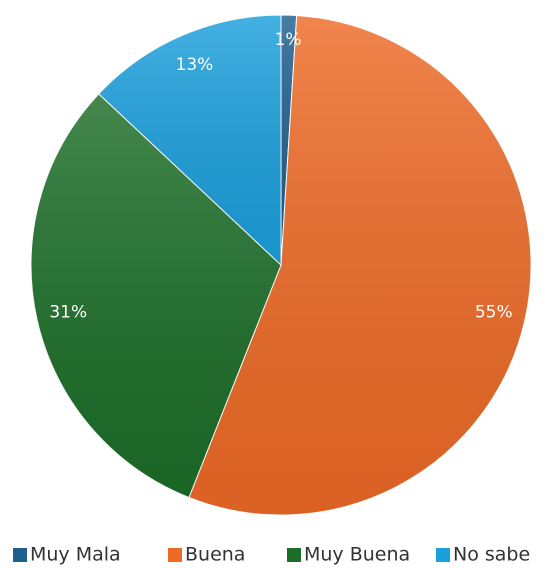 This screenshot has width=560, height=569. What do you see at coordinates (195, 65) in the screenshot?
I see `data-label: 13%` at bounding box center [195, 65].